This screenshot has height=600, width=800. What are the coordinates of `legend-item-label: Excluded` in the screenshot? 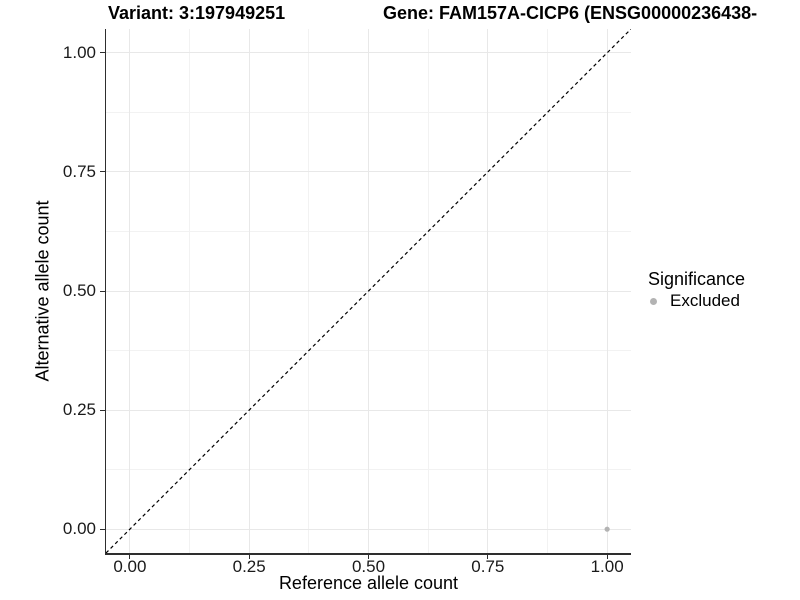 It's located at (705, 300).